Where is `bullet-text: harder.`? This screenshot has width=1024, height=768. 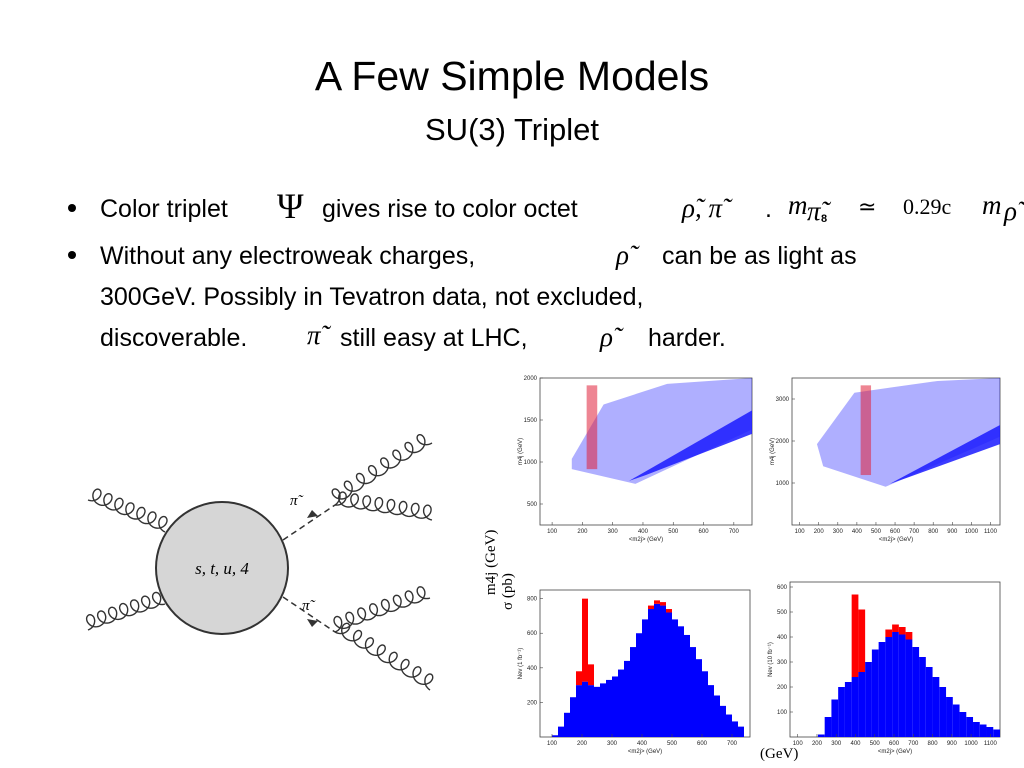
bullet-text: harder. is located at coordinates (687, 338).